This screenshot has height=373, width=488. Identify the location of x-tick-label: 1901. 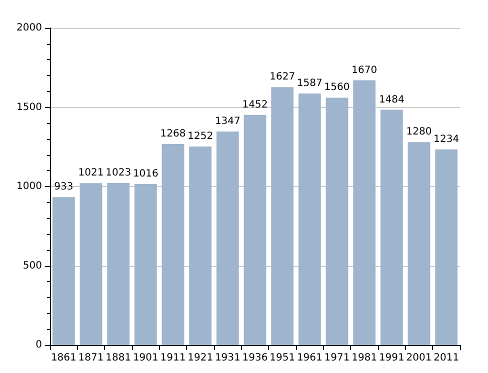
(145, 358).